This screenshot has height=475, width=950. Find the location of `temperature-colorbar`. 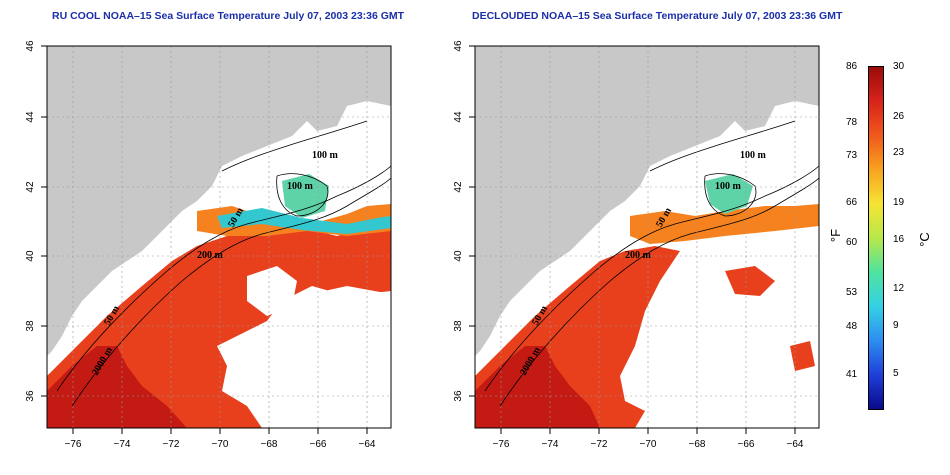

temperature-colorbar is located at coordinates (876, 238).